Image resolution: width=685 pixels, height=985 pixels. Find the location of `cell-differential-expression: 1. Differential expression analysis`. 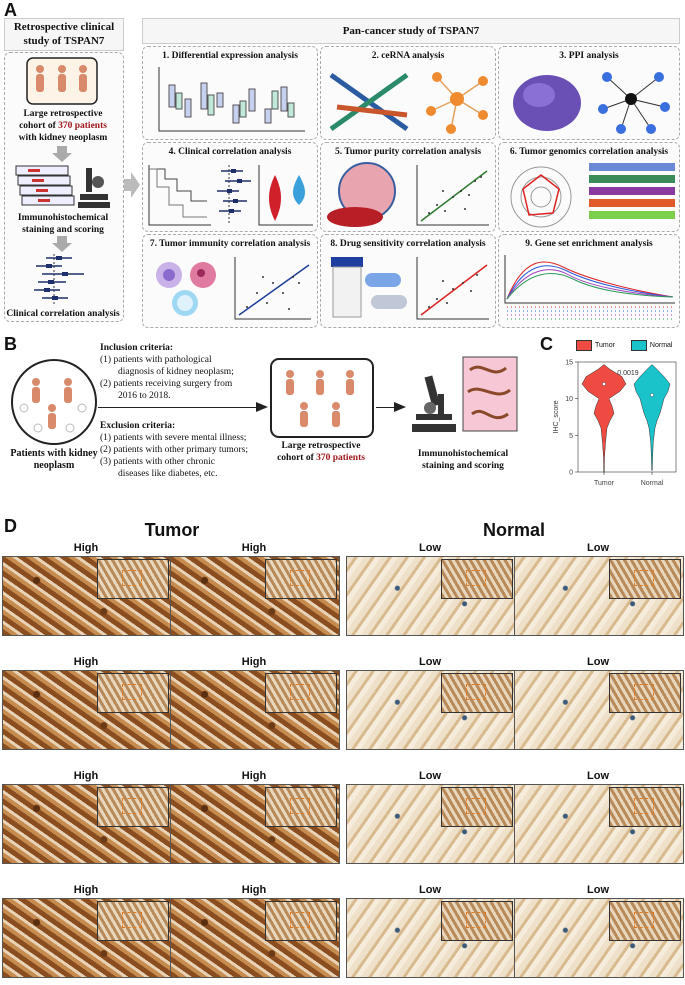

cell-differential-expression: 1. Differential expression analysis is located at coordinates (230, 93).